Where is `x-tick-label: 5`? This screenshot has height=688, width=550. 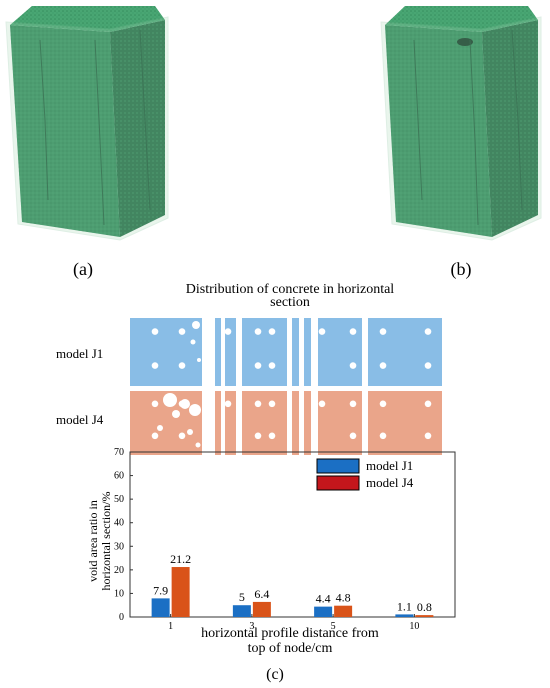 x-tick-label: 5 is located at coordinates (333, 626).